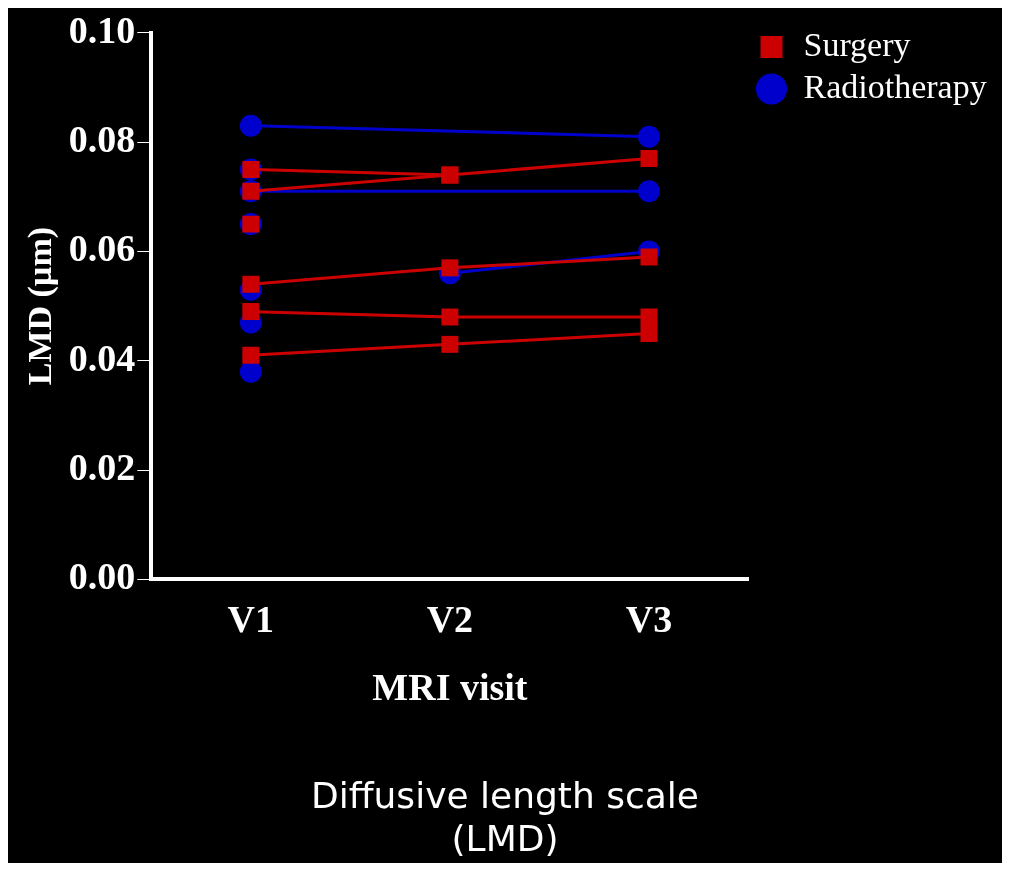 The height and width of the screenshot is (871, 1010). I want to click on y-tick-label: 0.02, so click(102, 466).